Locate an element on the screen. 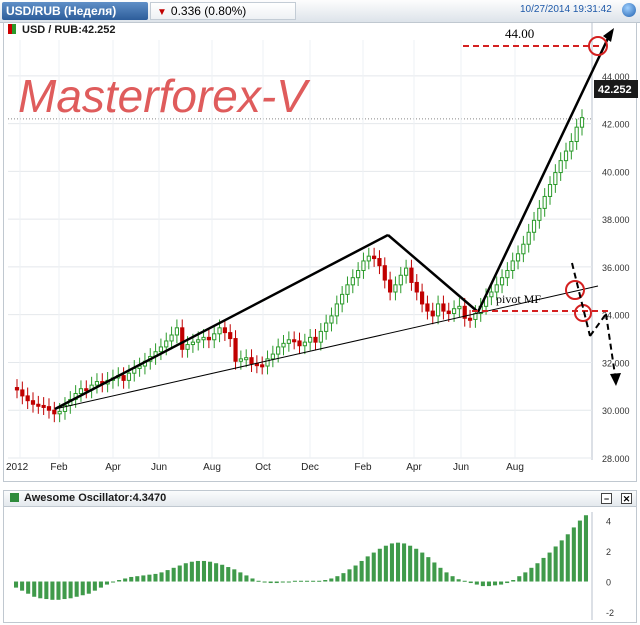 The image size is (640, 625). symbol-tab: USD/RUB (Неделя) is located at coordinates (75, 11).